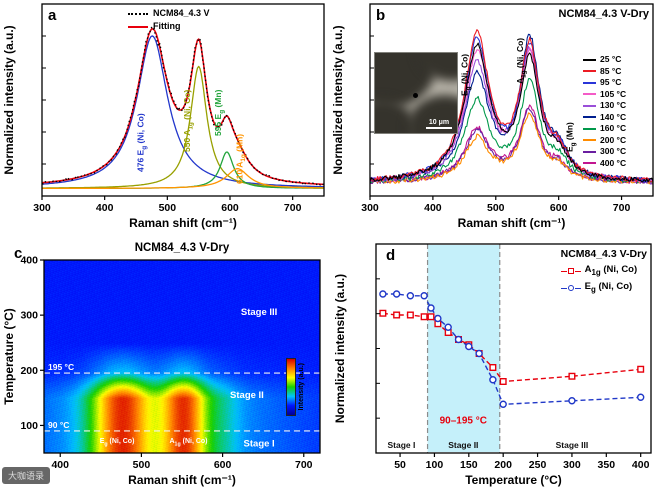 The image size is (659, 487). What do you see at coordinates (61, 367) in the screenshot?
I see `svg-text: 195 °C` at bounding box center [61, 367].